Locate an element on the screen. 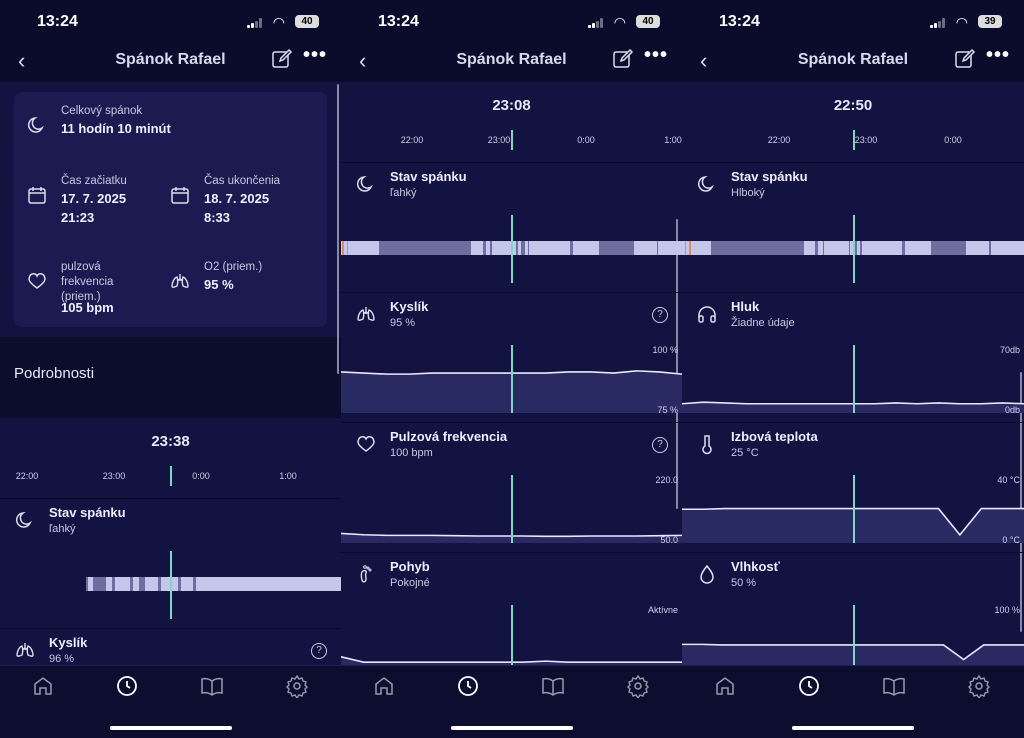 The width and height of the screenshot is (1024, 738). status-time: 13:24 is located at coordinates (739, 21).